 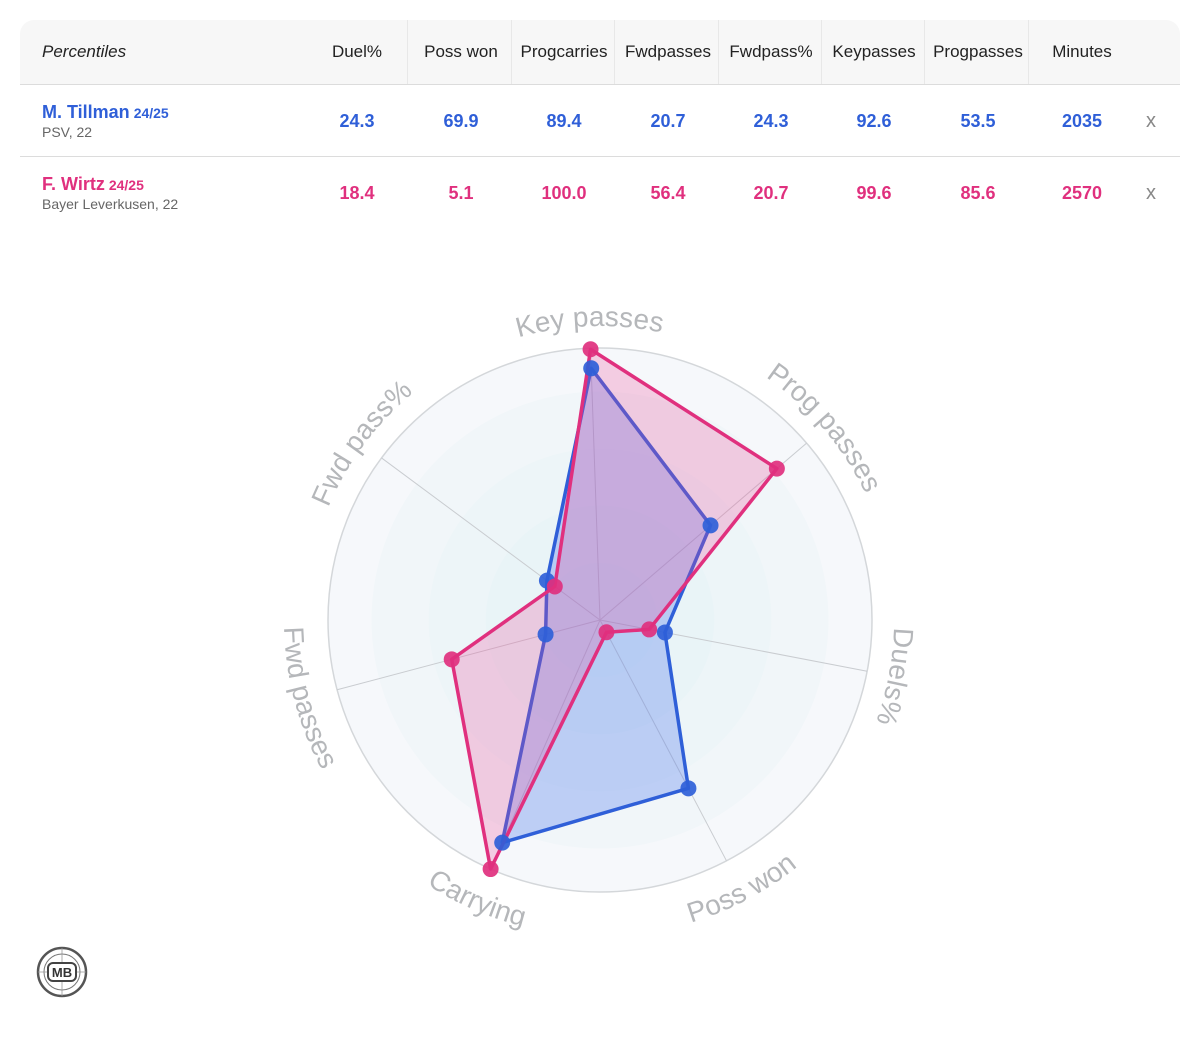 What do you see at coordinates (67, 132) in the screenshot?
I see `player-team: PSV, 22` at bounding box center [67, 132].